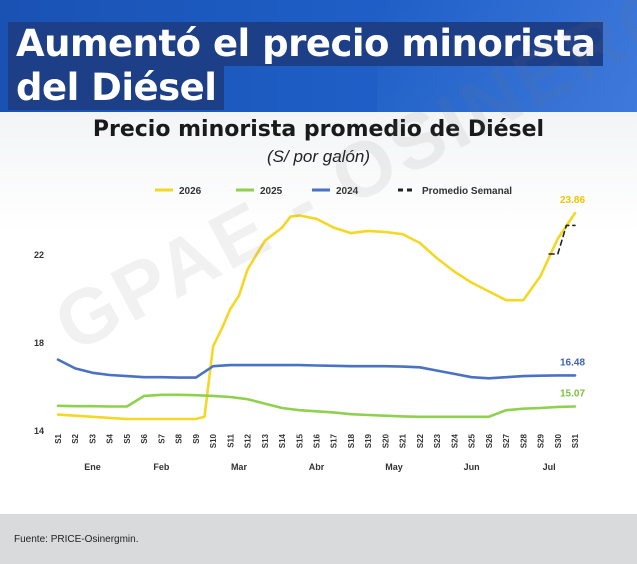  Describe the element at coordinates (306, 44) in the screenshot. I see `headline-line-1: Aumentó el precio minorista` at that location.